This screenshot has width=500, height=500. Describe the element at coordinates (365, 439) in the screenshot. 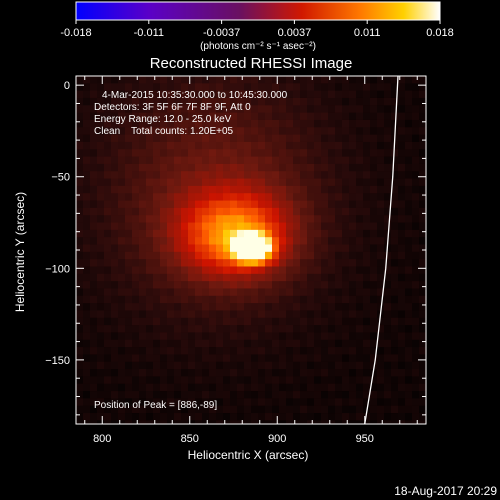

I see `x-tick-label: 950` at that location.